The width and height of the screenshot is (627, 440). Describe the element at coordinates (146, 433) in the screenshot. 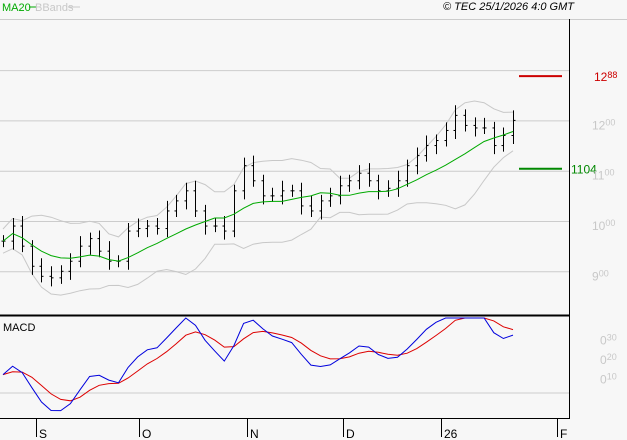

I see `time-tick-label: O` at that location.